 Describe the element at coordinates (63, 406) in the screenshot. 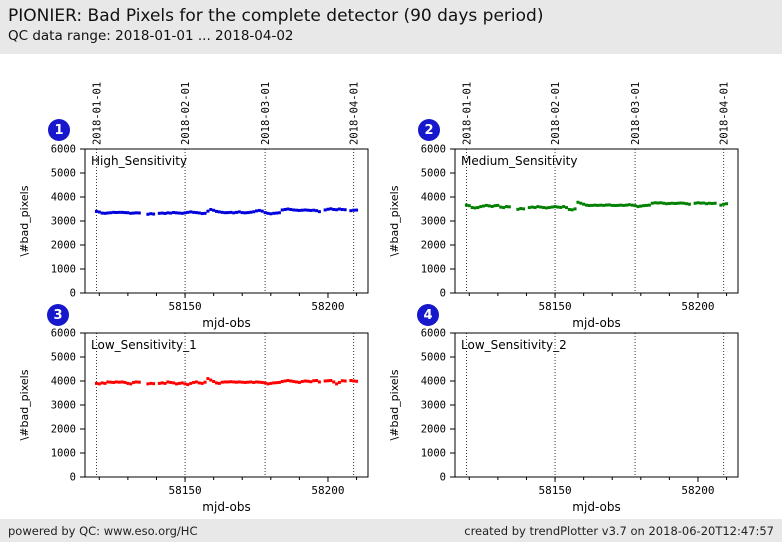

I see `y-tick-label: 3000` at that location.